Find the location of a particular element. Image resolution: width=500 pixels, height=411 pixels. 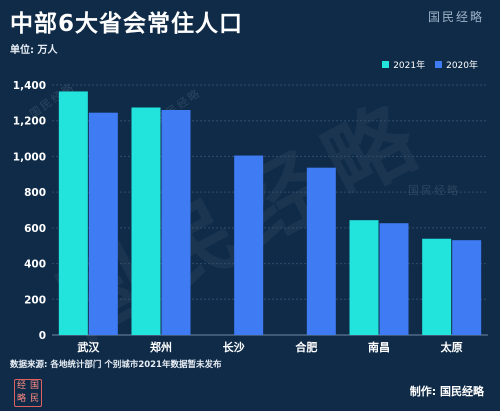

x-tick-label: 郑州 is located at coordinates (161, 347).